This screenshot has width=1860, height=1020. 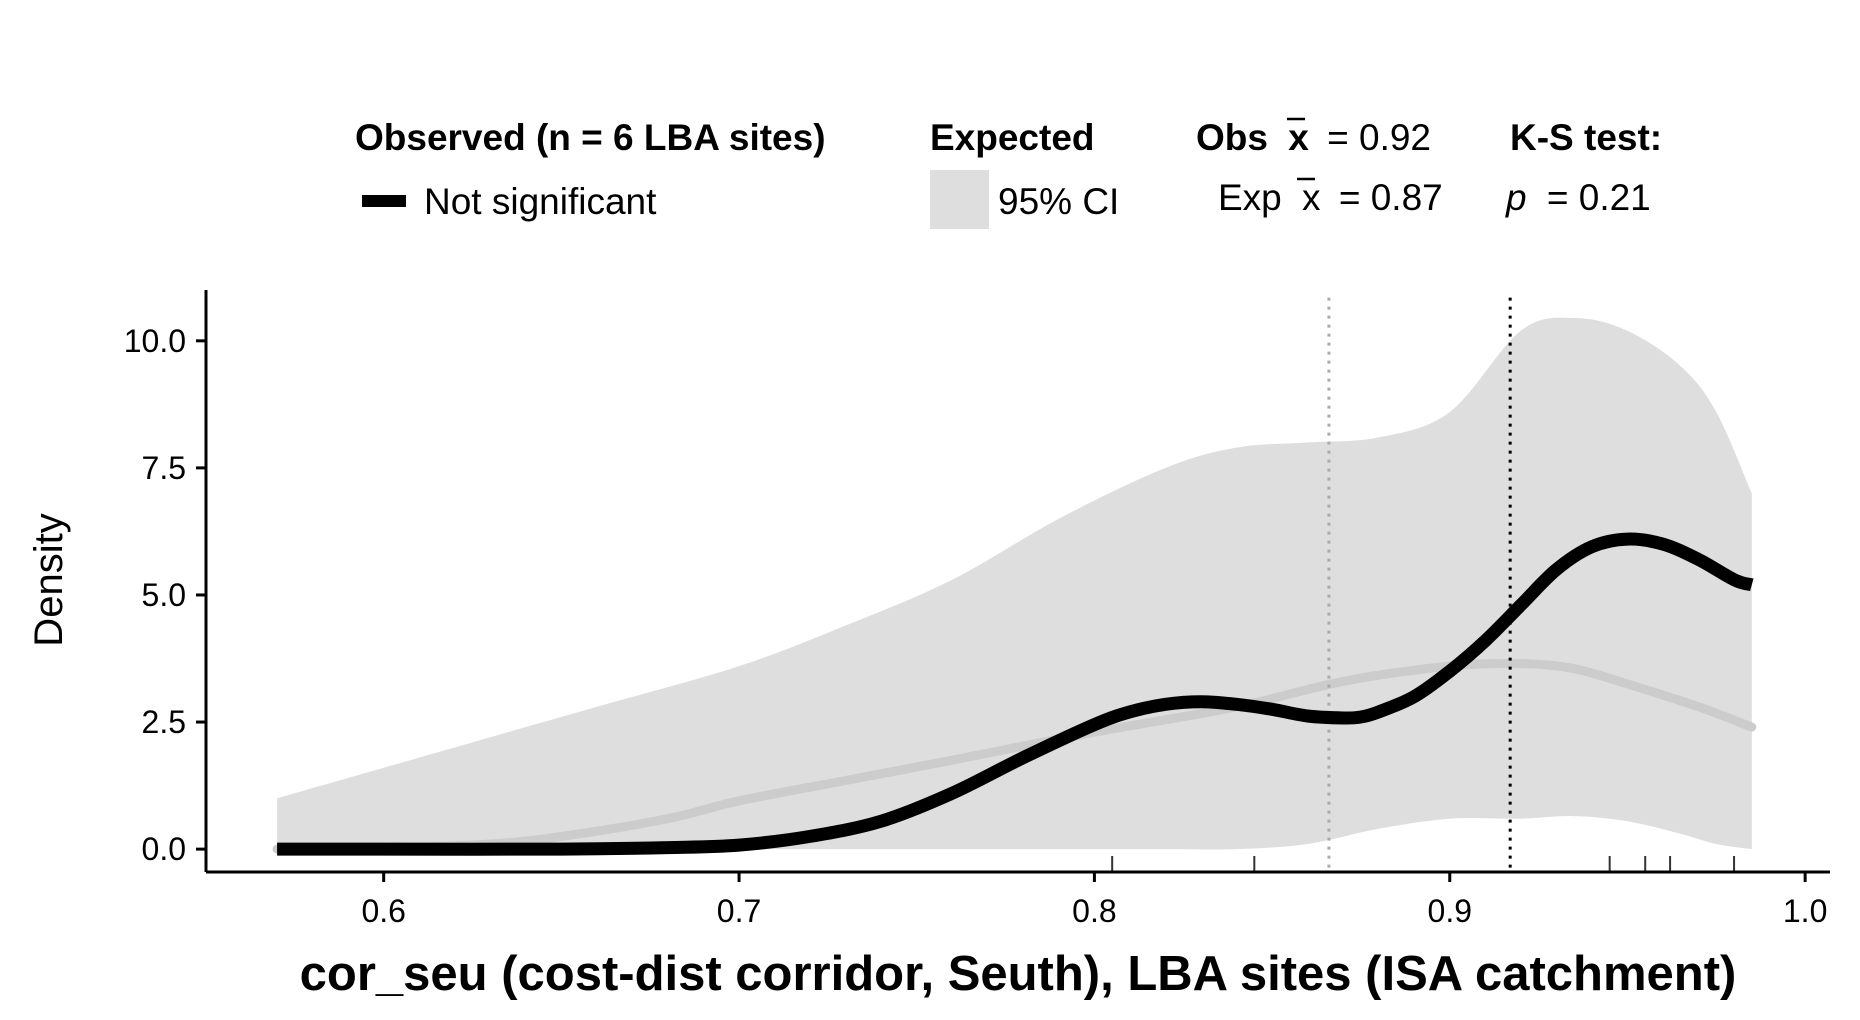 What do you see at coordinates (155, 341) in the screenshot?
I see `y-tick-label: 10.0` at bounding box center [155, 341].